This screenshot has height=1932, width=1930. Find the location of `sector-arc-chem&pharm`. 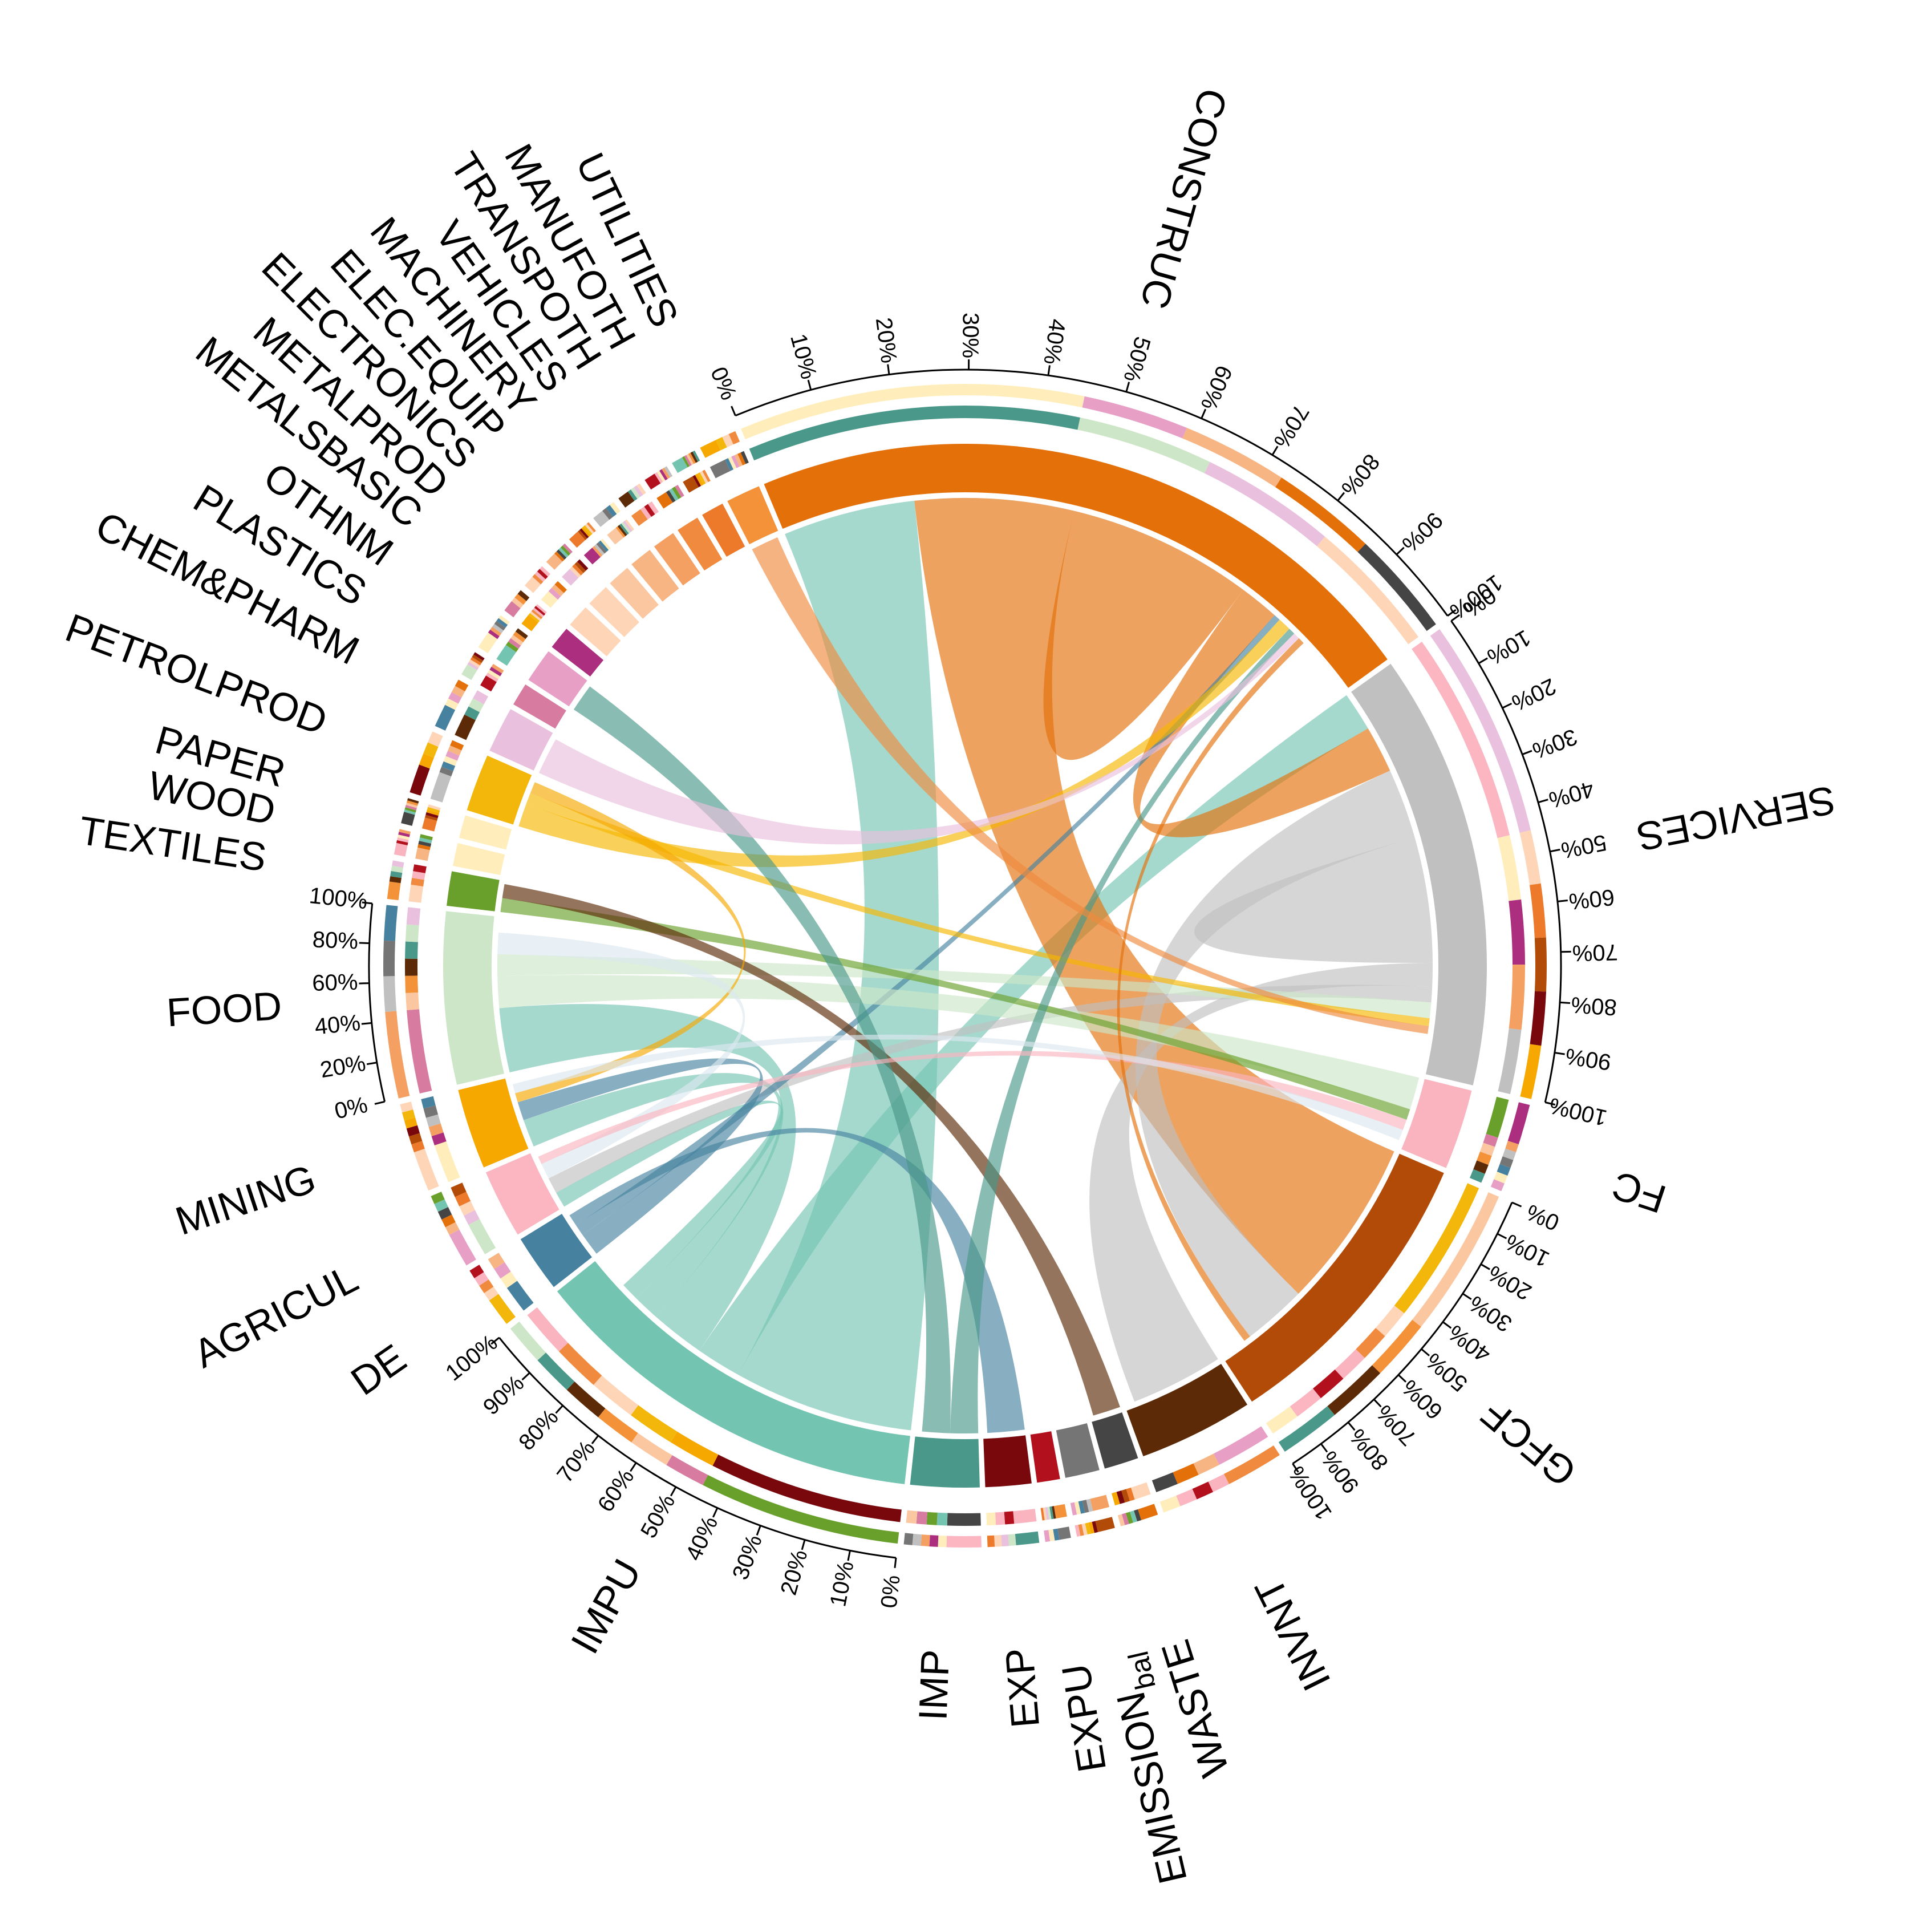

sector-arc-chem&pharm is located at coordinates (521, 740).